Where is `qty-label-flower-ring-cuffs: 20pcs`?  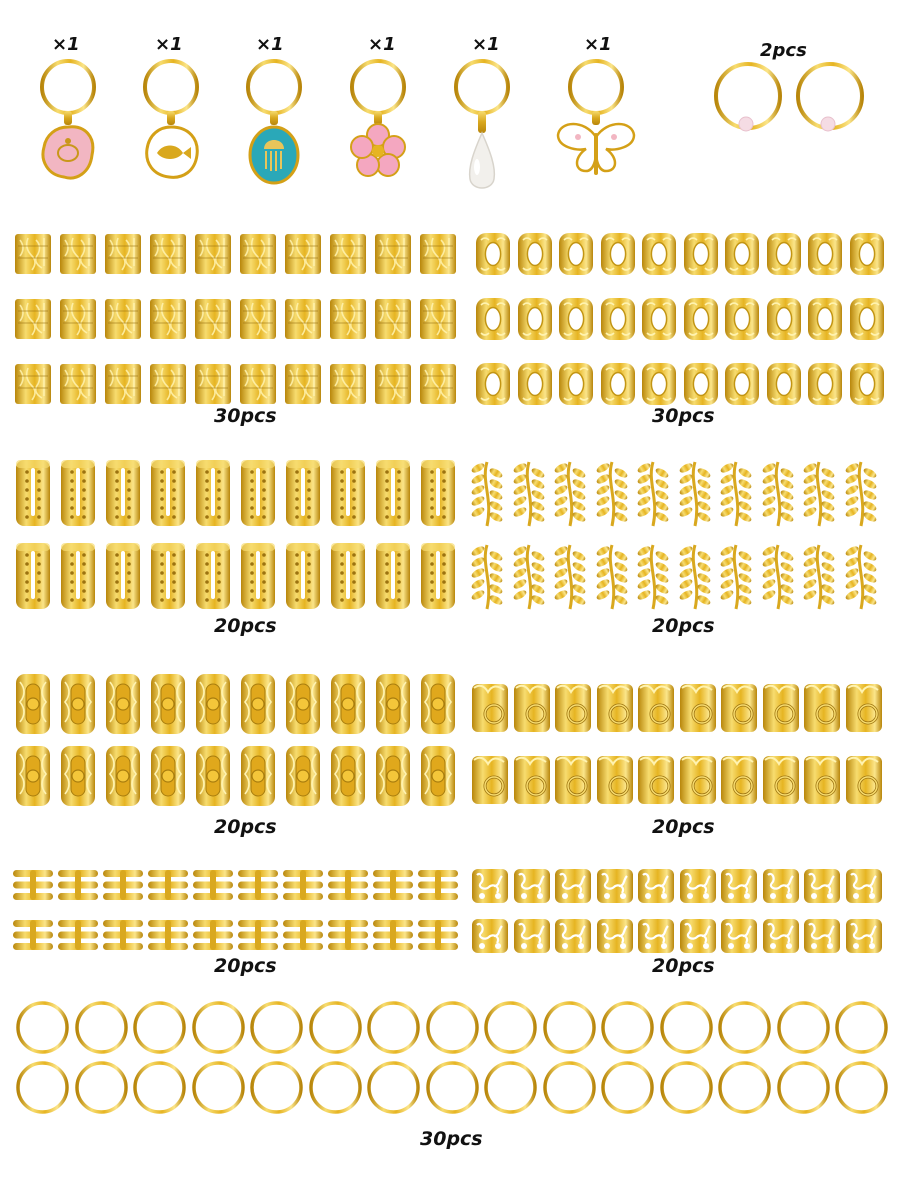 qty-label-flower-ring-cuffs: 20pcs is located at coordinates (683, 827).